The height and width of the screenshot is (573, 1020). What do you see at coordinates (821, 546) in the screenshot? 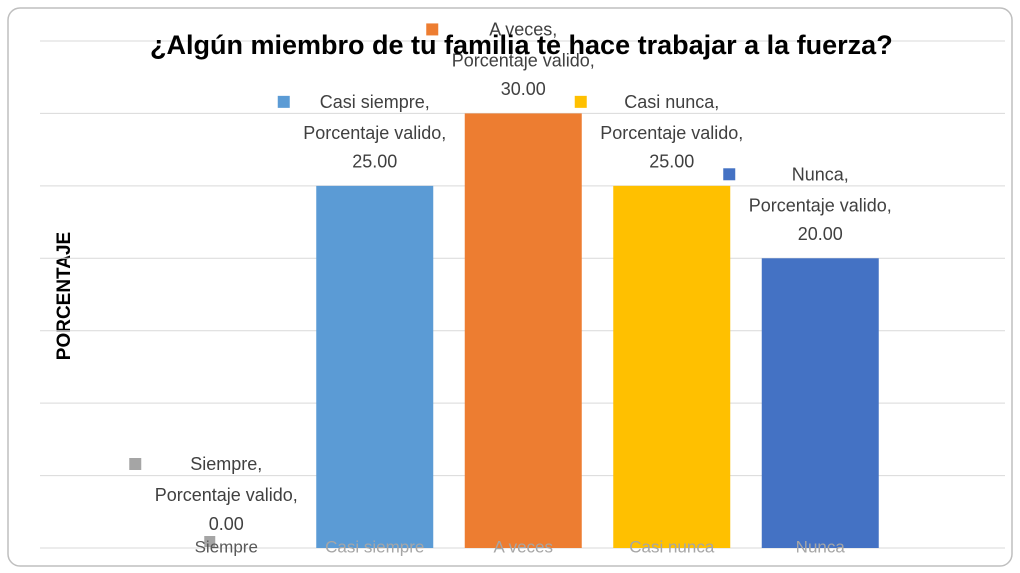
I see `x-tick-label: Nunca` at bounding box center [821, 546].